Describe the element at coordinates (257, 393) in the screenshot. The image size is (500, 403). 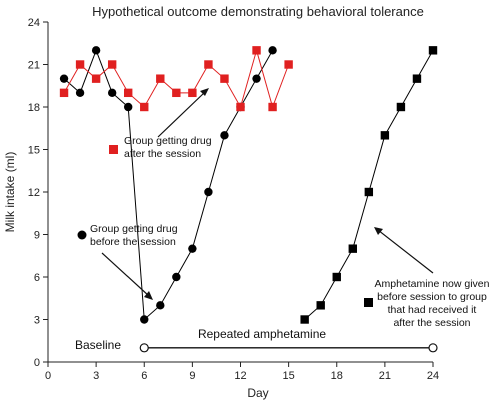
I see `x-axis-label: Day` at that location.